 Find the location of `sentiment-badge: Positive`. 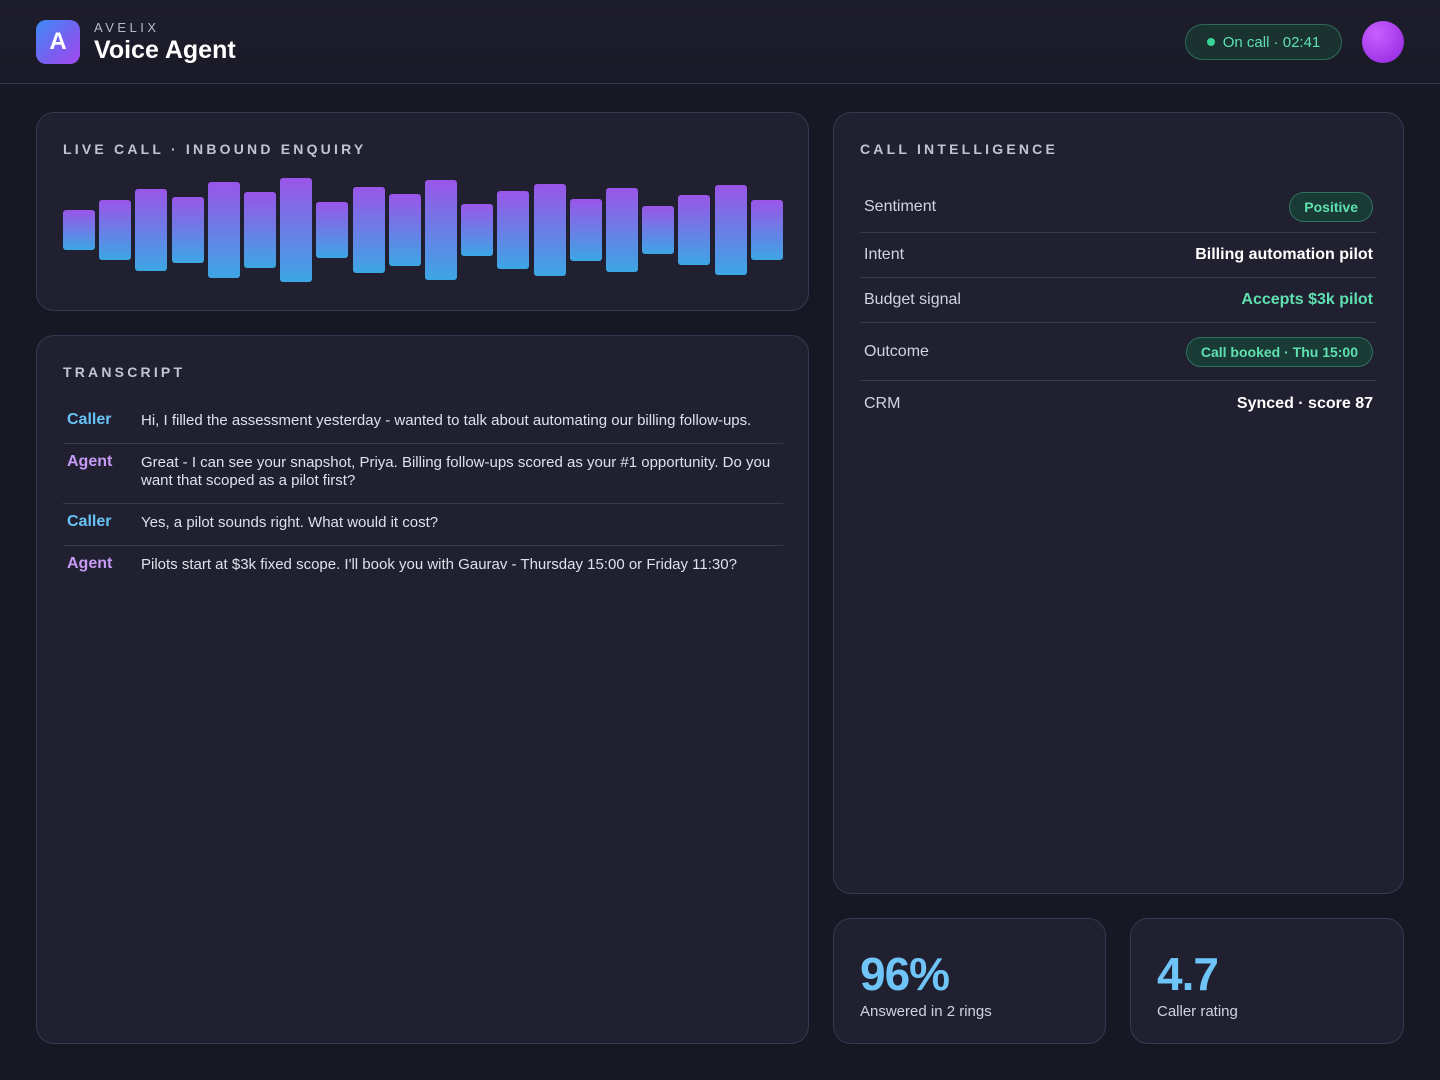

sentiment-badge: Positive is located at coordinates (1331, 206).